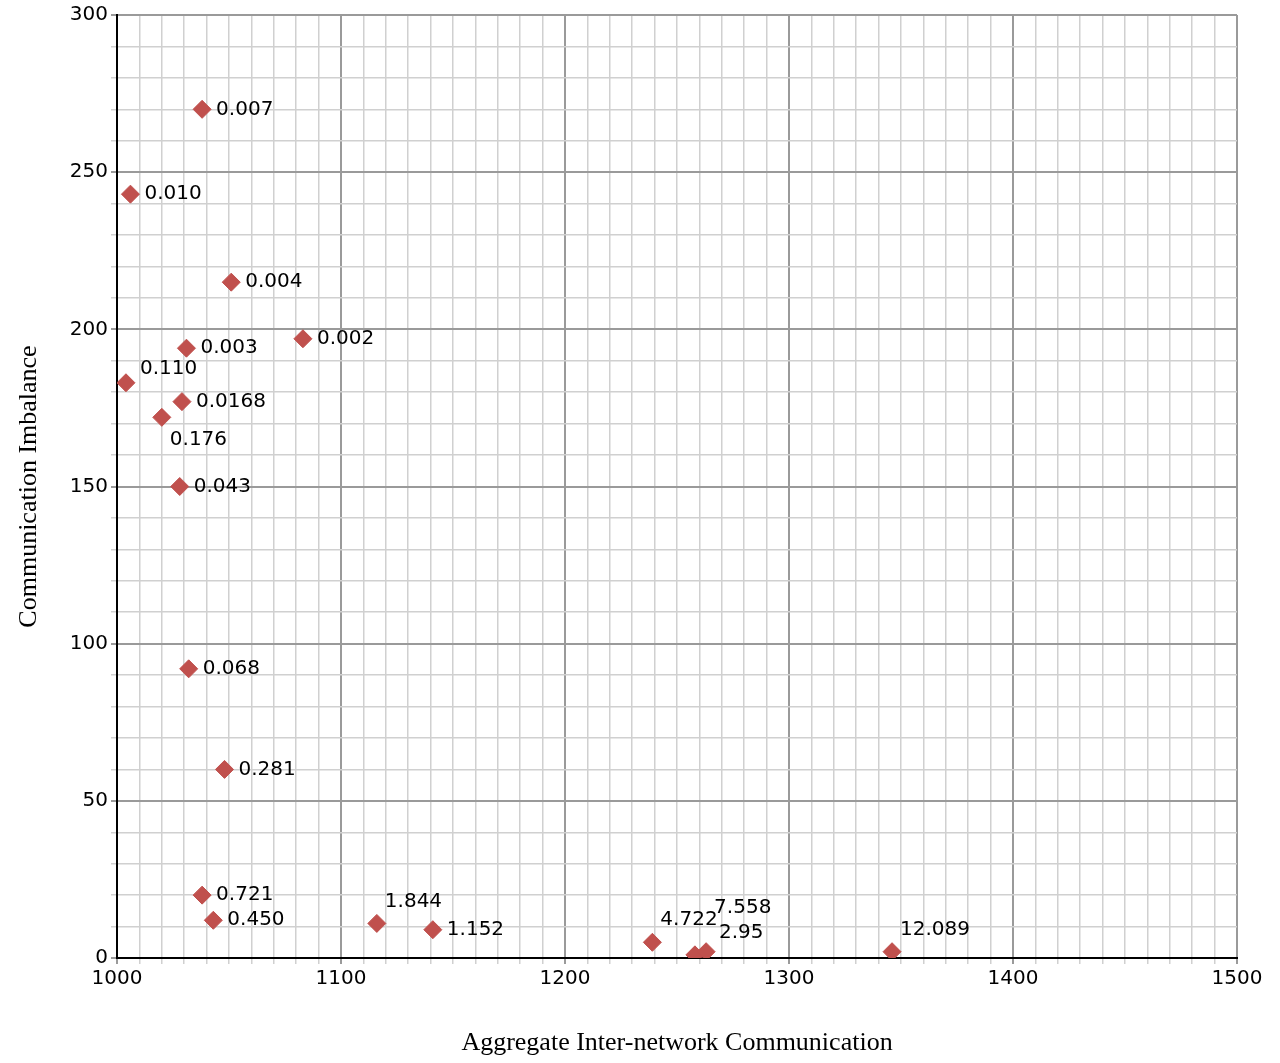  I want to click on annotation: 0.281, so click(267, 767).